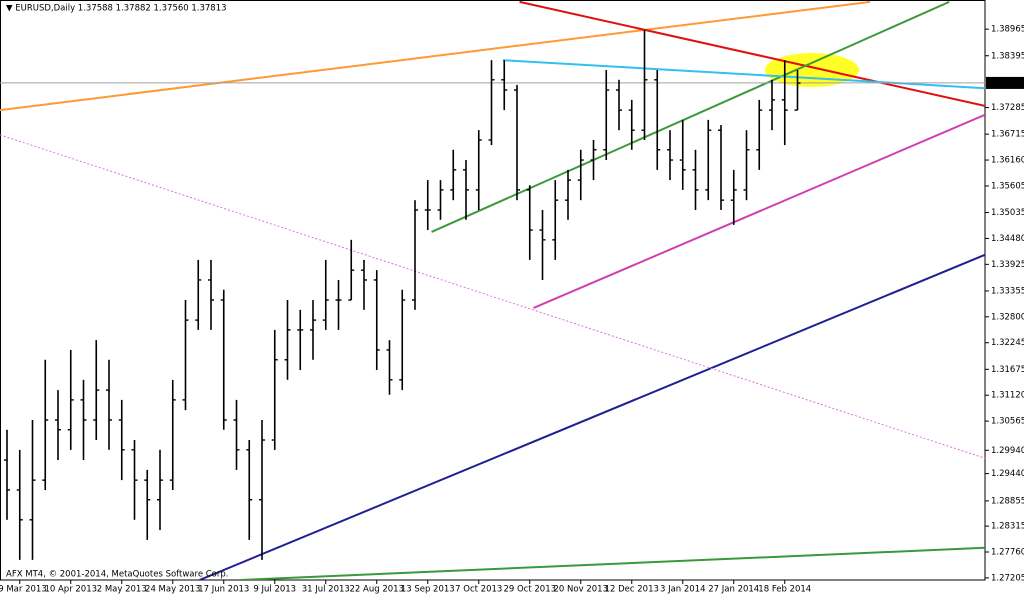 The image size is (1024, 595). Describe the element at coordinates (1007, 317) in the screenshot. I see `y-tick-label: 1.32800` at that location.